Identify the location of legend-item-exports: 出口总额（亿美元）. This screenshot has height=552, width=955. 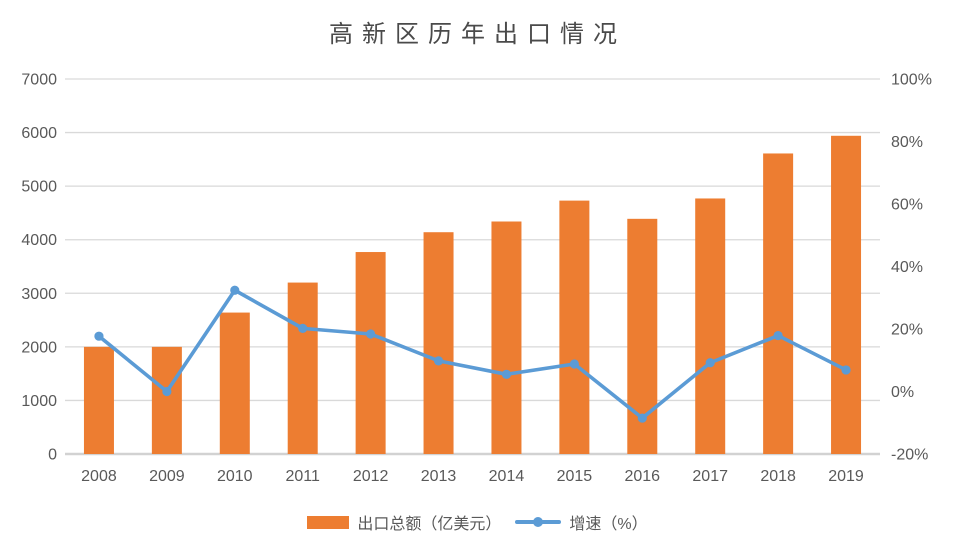
(404, 522).